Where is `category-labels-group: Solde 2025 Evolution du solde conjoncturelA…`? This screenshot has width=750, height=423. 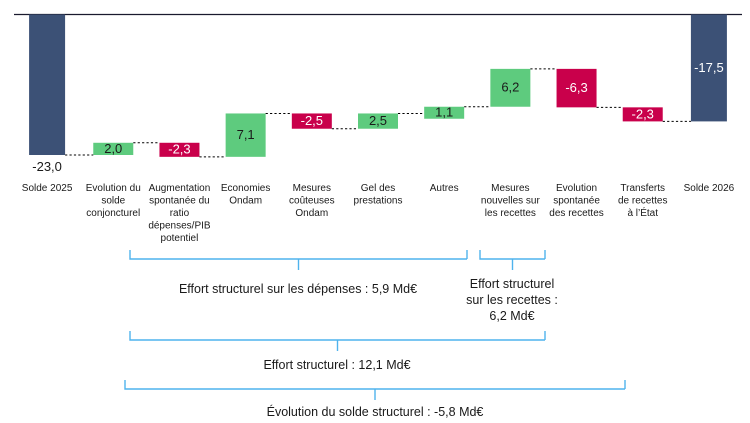 category-labels-group: Solde 2025 Evolution du solde conjoncturelA… is located at coordinates (378, 213).